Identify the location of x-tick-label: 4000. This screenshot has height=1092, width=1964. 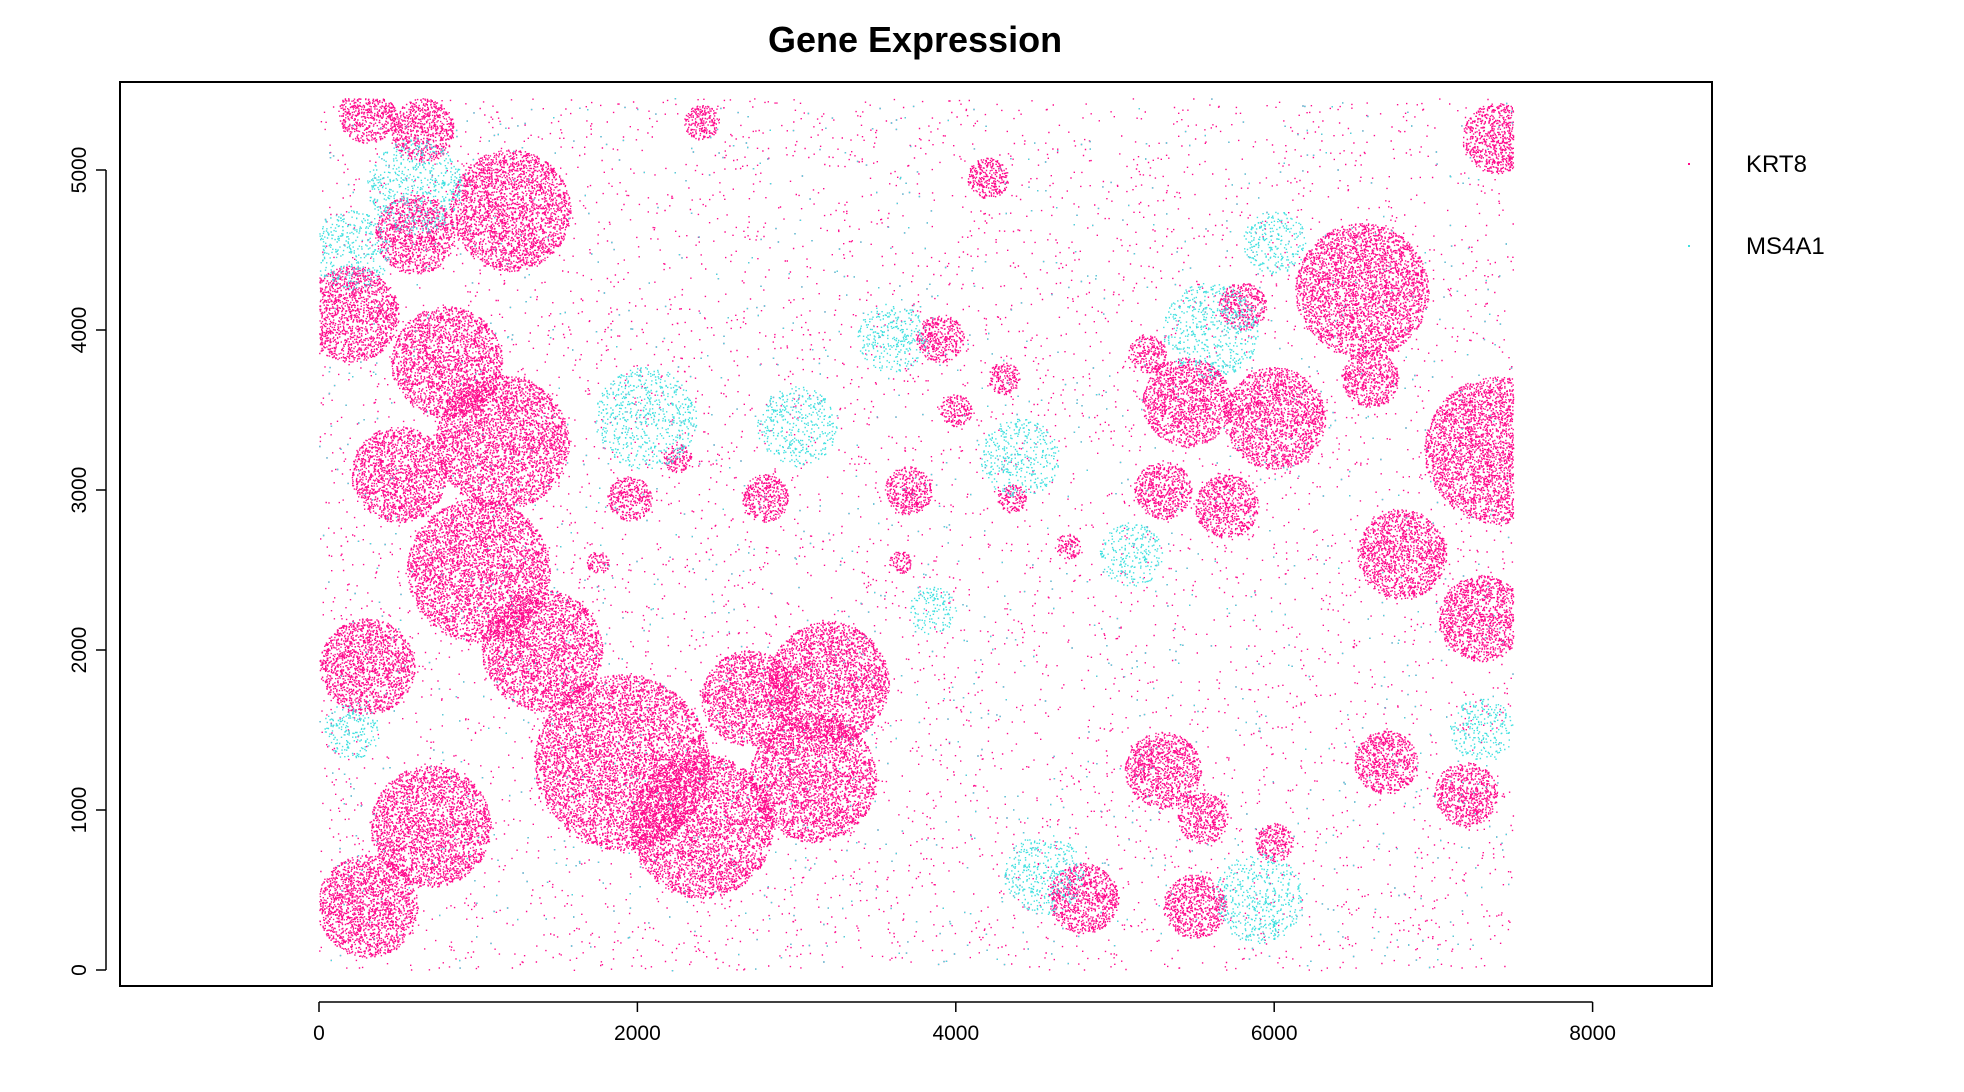
(955, 1033).